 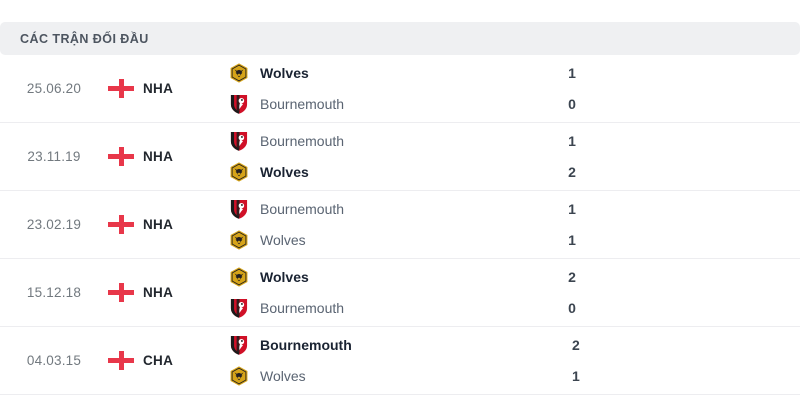 I want to click on match-date: 04.03.15, so click(x=54, y=360).